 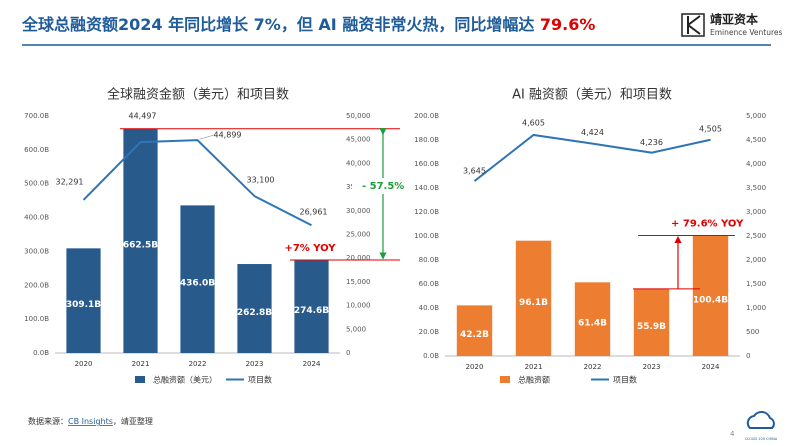 What do you see at coordinates (383, 186) in the screenshot?
I see `annotation: - 57.5%` at bounding box center [383, 186].